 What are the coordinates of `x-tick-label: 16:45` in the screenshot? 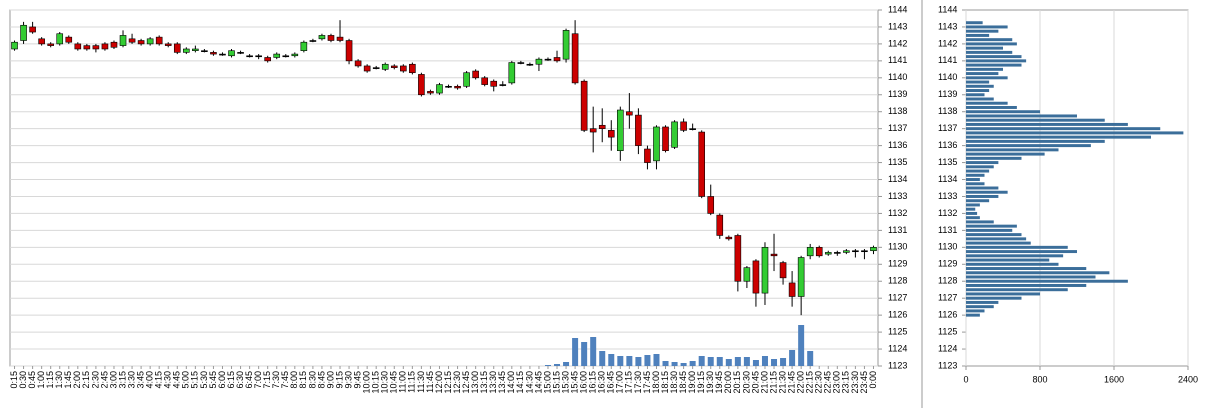 It's located at (611, 382).